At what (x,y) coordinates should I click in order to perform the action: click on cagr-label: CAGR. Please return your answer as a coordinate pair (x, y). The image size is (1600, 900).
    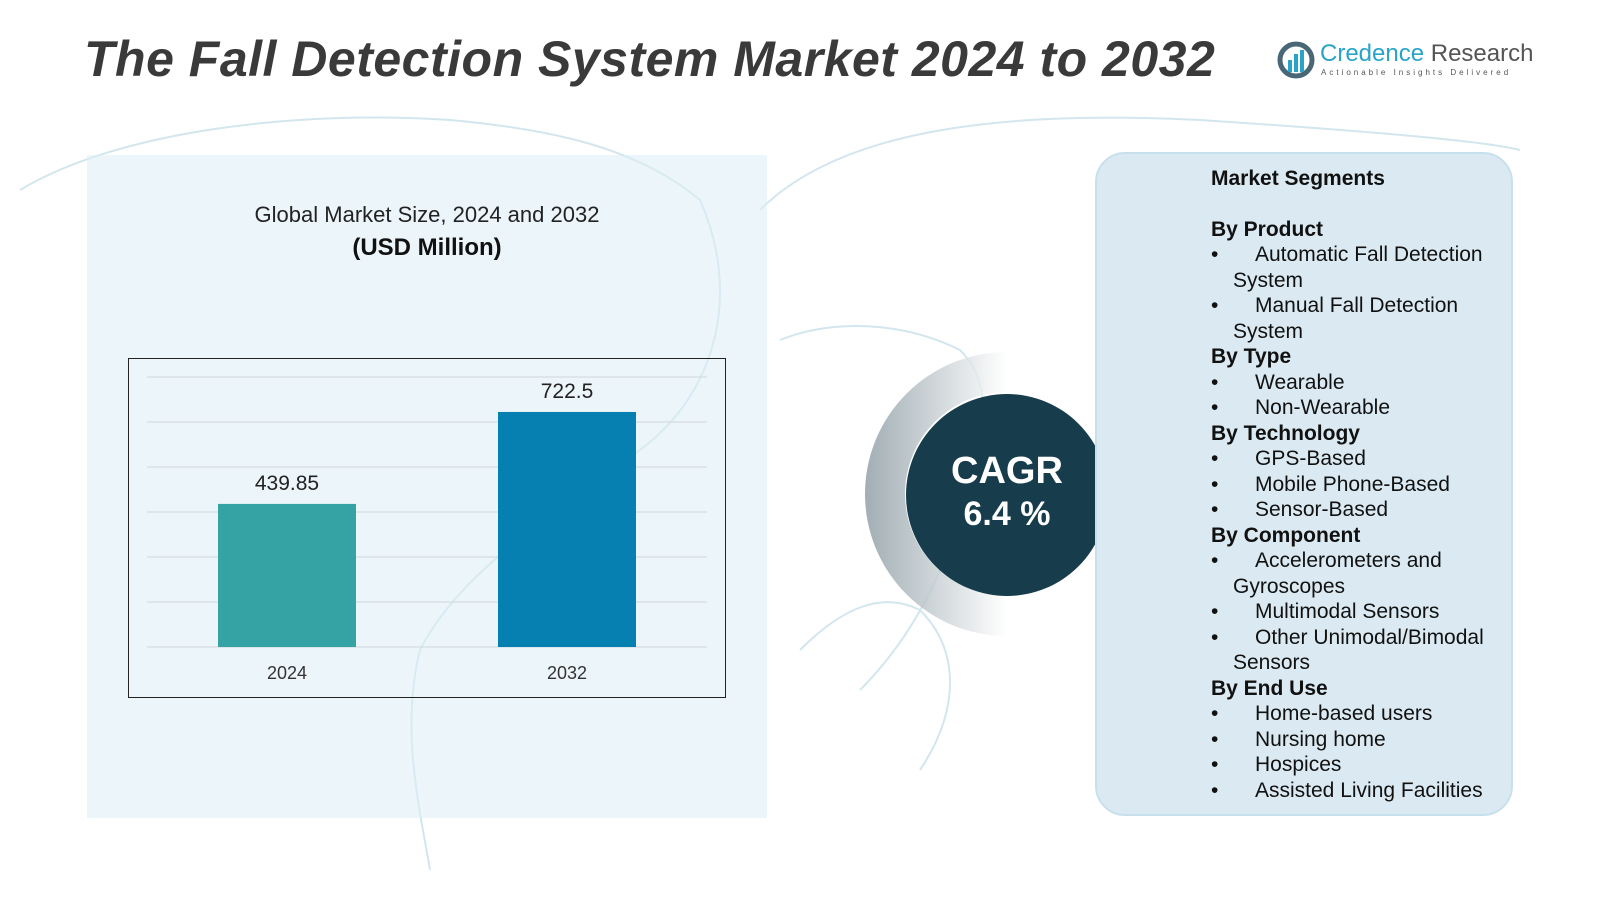
    Looking at the image, I should click on (1007, 471).